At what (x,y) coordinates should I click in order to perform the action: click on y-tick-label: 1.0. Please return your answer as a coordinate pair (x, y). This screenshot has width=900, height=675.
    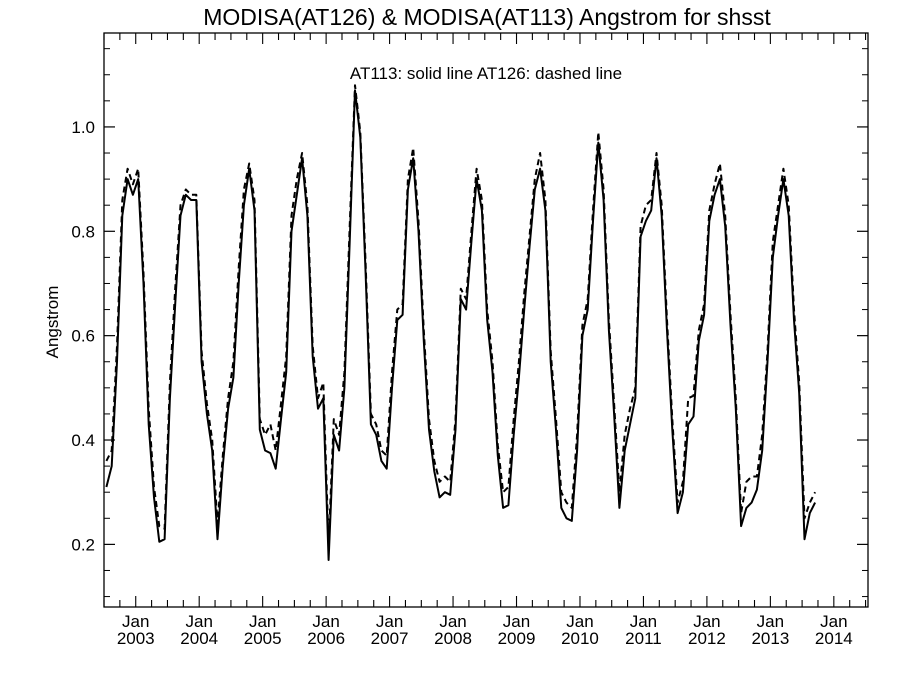
    Looking at the image, I should click on (83, 127).